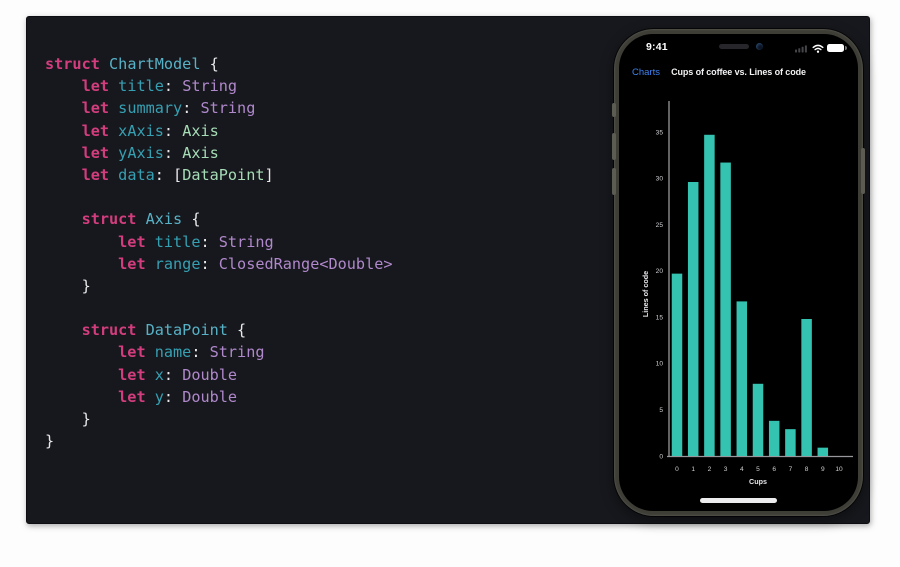 Image resolution: width=900 pixels, height=567 pixels. What do you see at coordinates (791, 469) in the screenshot?
I see `x-tick-label: 7` at bounding box center [791, 469].